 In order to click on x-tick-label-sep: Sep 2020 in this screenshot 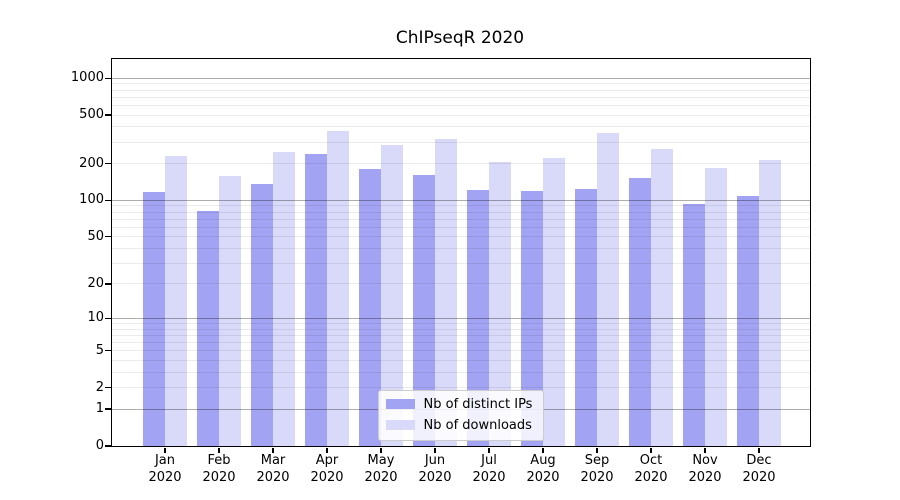, I will do `click(597, 469)`.